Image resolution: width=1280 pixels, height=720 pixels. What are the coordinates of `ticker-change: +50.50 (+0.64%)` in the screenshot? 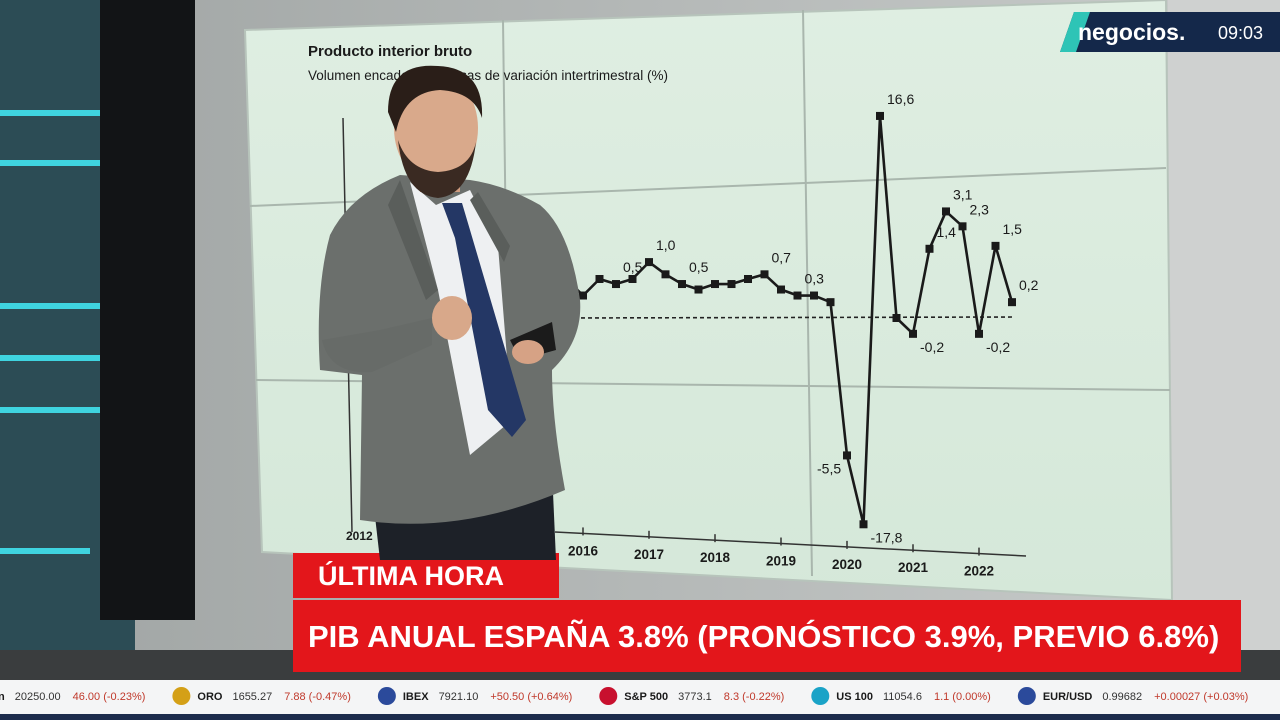 It's located at (531, 697).